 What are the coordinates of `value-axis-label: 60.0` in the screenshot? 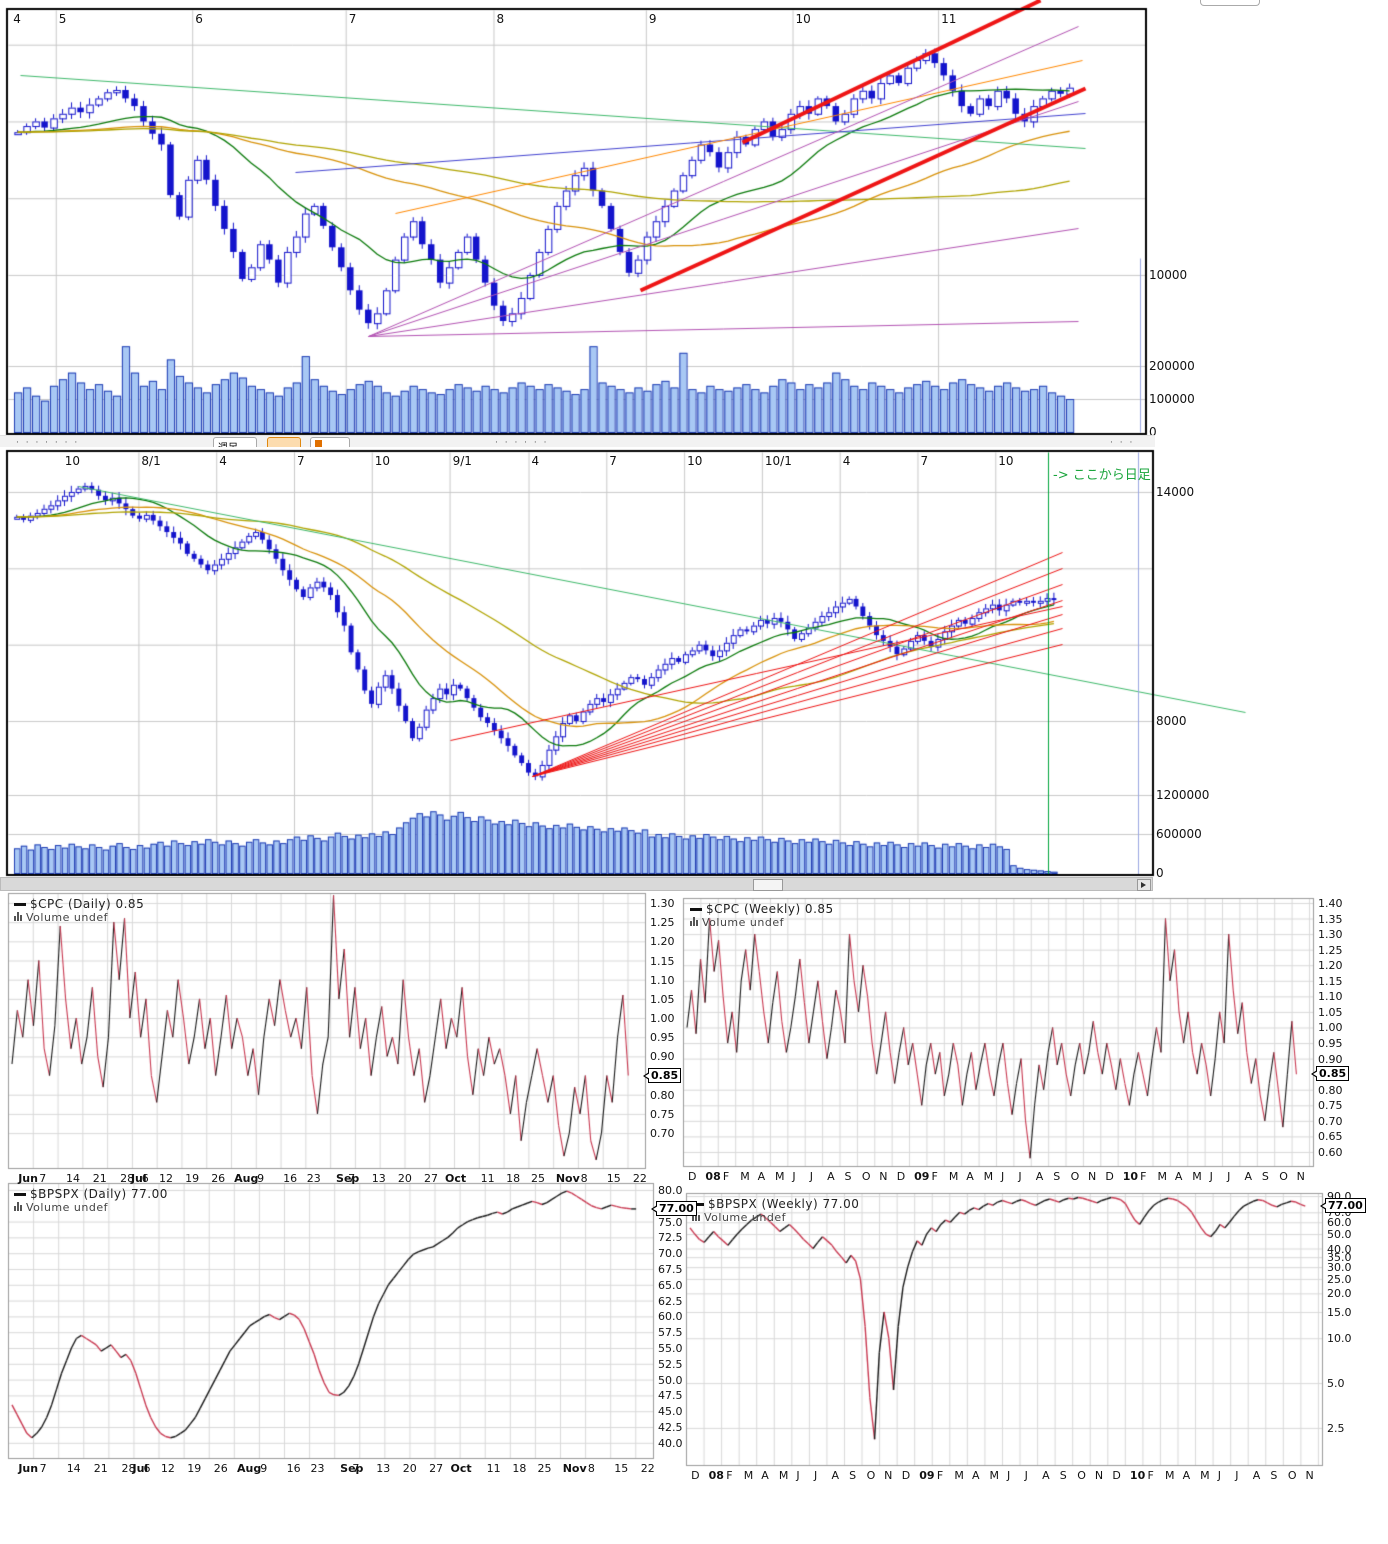 It's located at (1339, 1223).